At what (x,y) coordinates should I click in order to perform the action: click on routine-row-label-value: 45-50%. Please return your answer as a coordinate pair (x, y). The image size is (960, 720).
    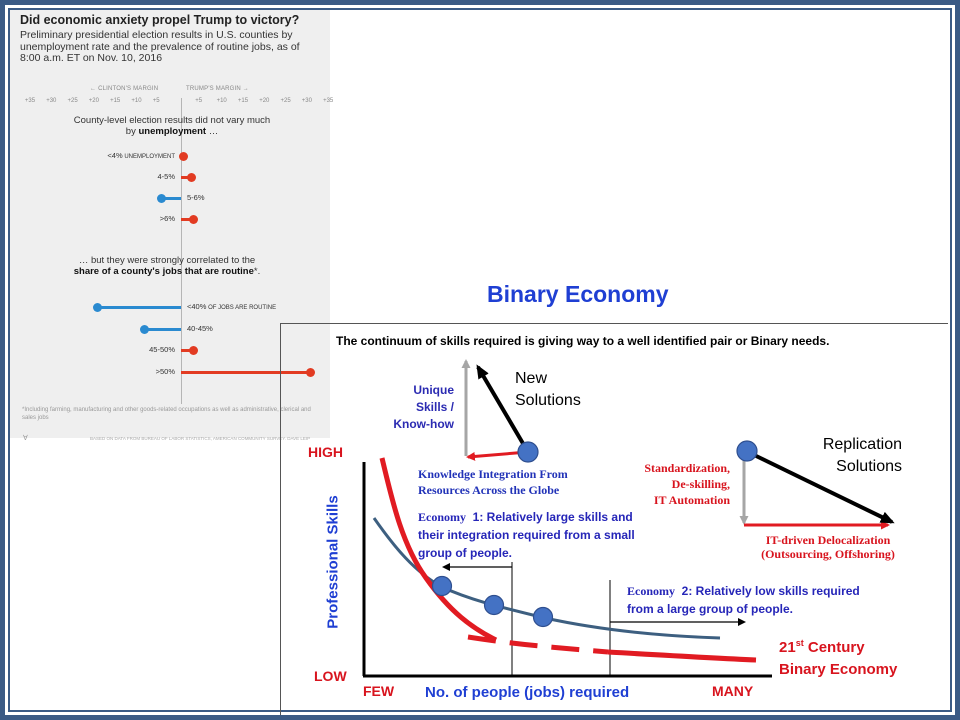
    Looking at the image, I should click on (162, 349).